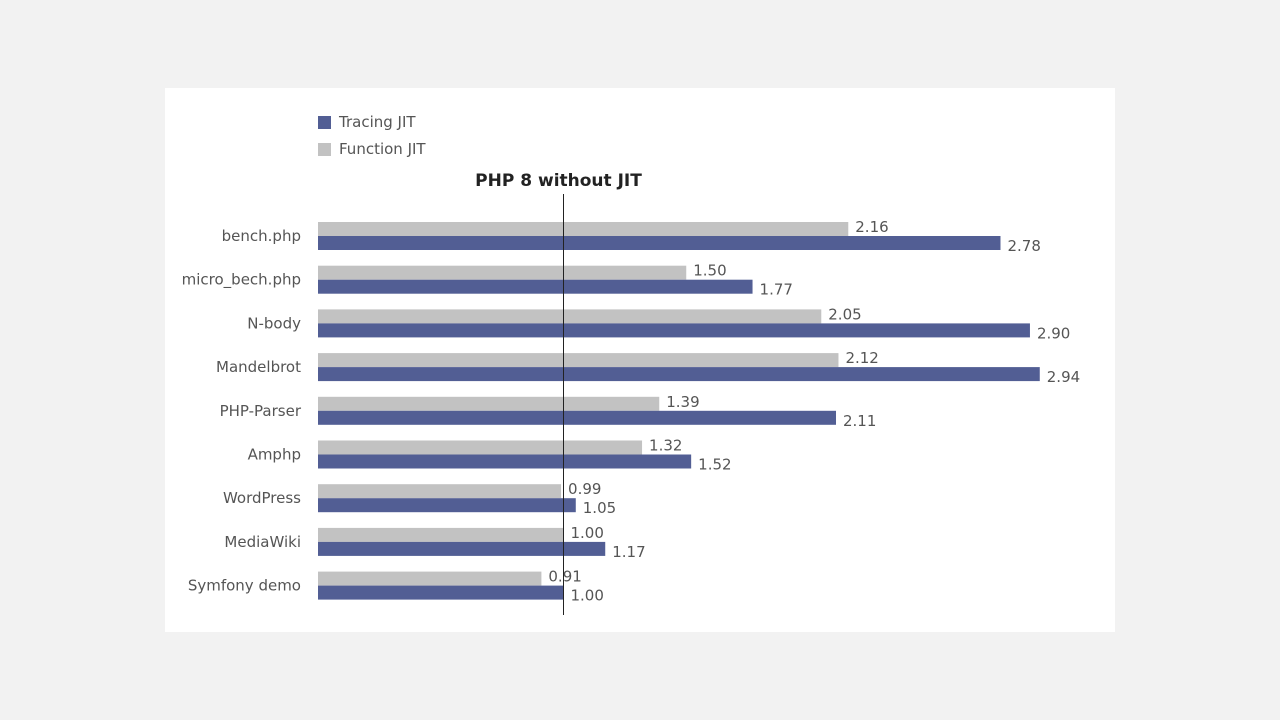 The height and width of the screenshot is (720, 1280). What do you see at coordinates (628, 552) in the screenshot?
I see `value-label-tracing-jit: 1.17` at bounding box center [628, 552].